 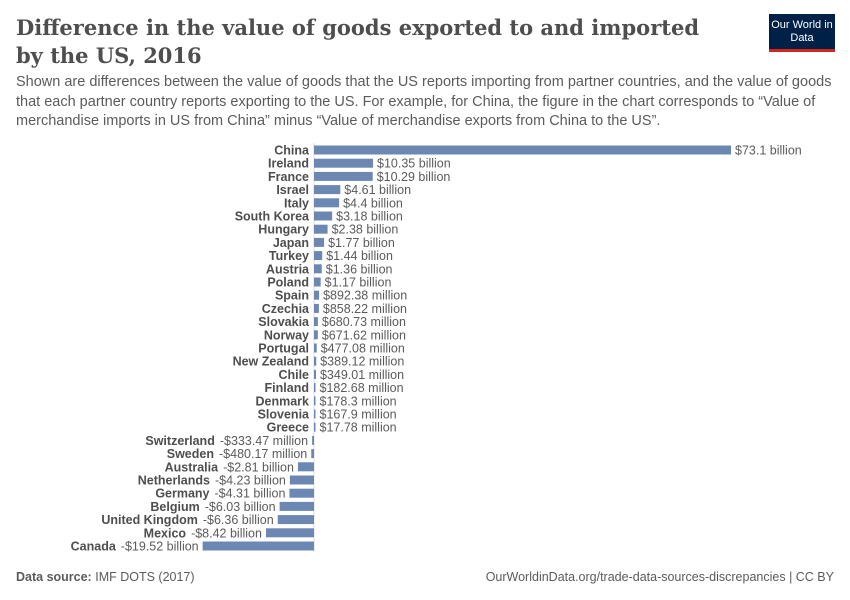 What do you see at coordinates (250, 481) in the screenshot?
I see `data-label: -$4.23 billion` at bounding box center [250, 481].